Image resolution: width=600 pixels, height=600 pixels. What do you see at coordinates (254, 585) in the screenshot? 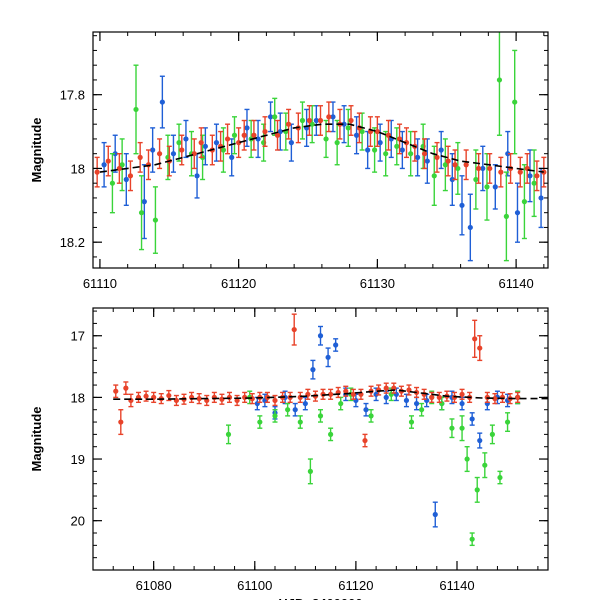
I see `x-tick-label: 61100` at bounding box center [254, 585].